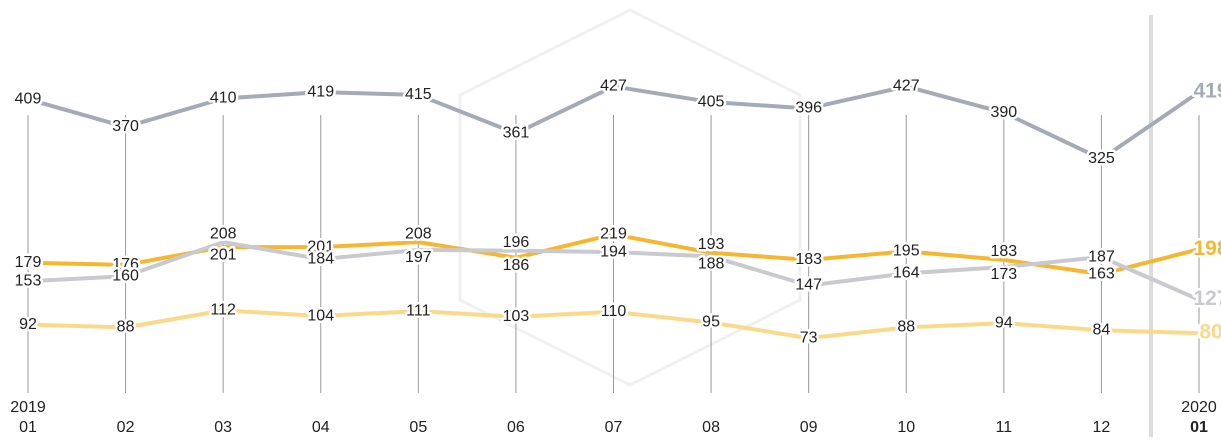 The height and width of the screenshot is (442, 1221). What do you see at coordinates (1207, 298) in the screenshot?
I see `data-label: 127` at bounding box center [1207, 298].